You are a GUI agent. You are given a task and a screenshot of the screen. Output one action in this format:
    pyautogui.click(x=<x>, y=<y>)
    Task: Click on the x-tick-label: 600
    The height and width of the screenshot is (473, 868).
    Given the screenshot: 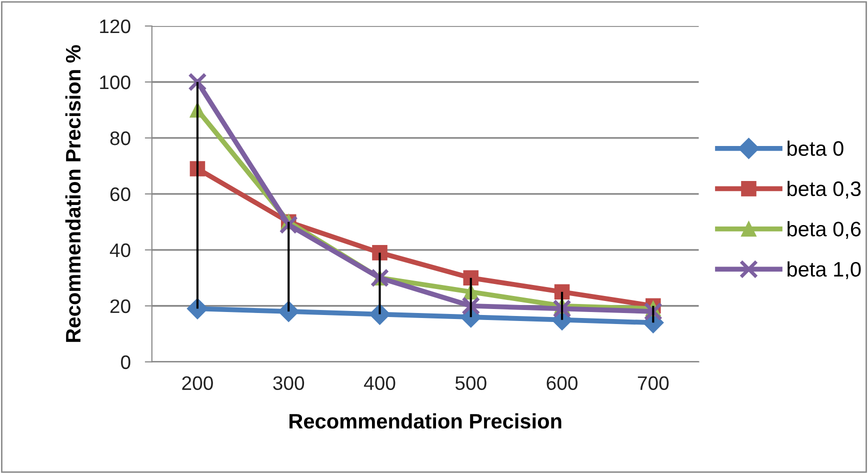 What is the action you would take?
    pyautogui.click(x=562, y=383)
    